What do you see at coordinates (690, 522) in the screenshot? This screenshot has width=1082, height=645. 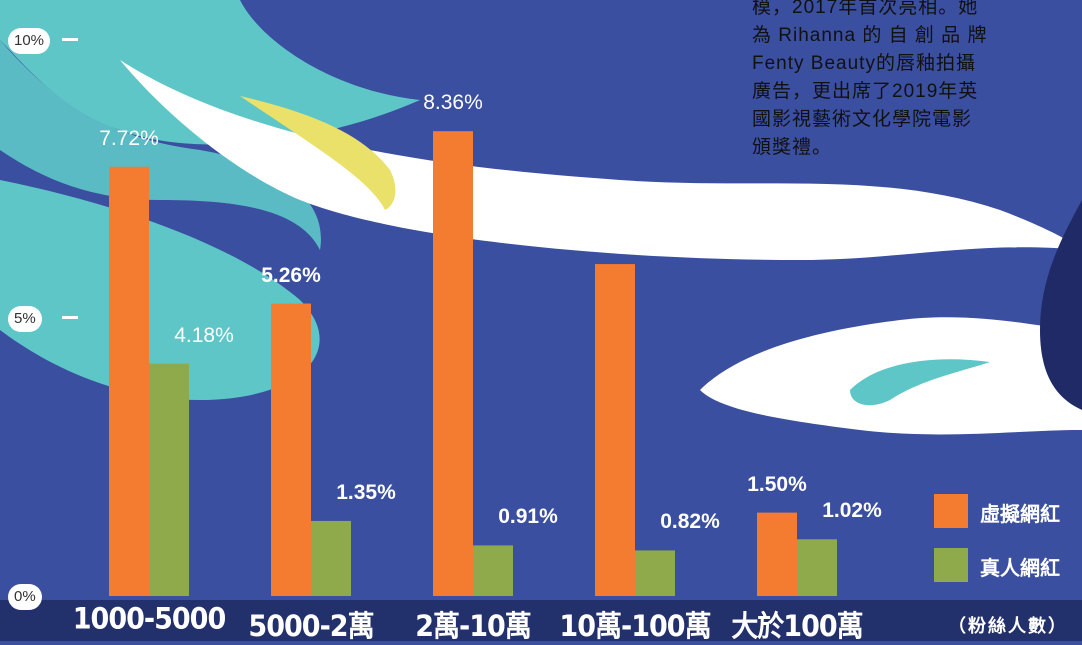 I see `value-label-real-3: 0.82%` at bounding box center [690, 522].